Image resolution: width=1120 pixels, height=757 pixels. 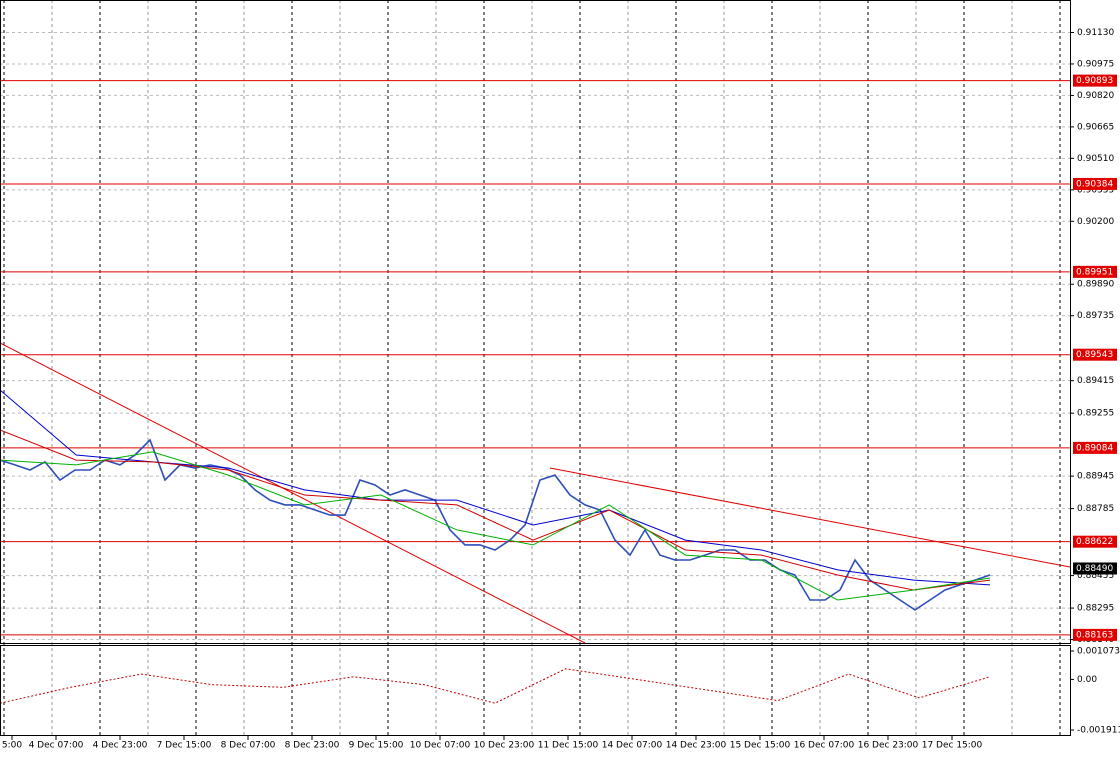 I want to click on x-tick-label: 14 Dec 23:00, so click(x=696, y=746).